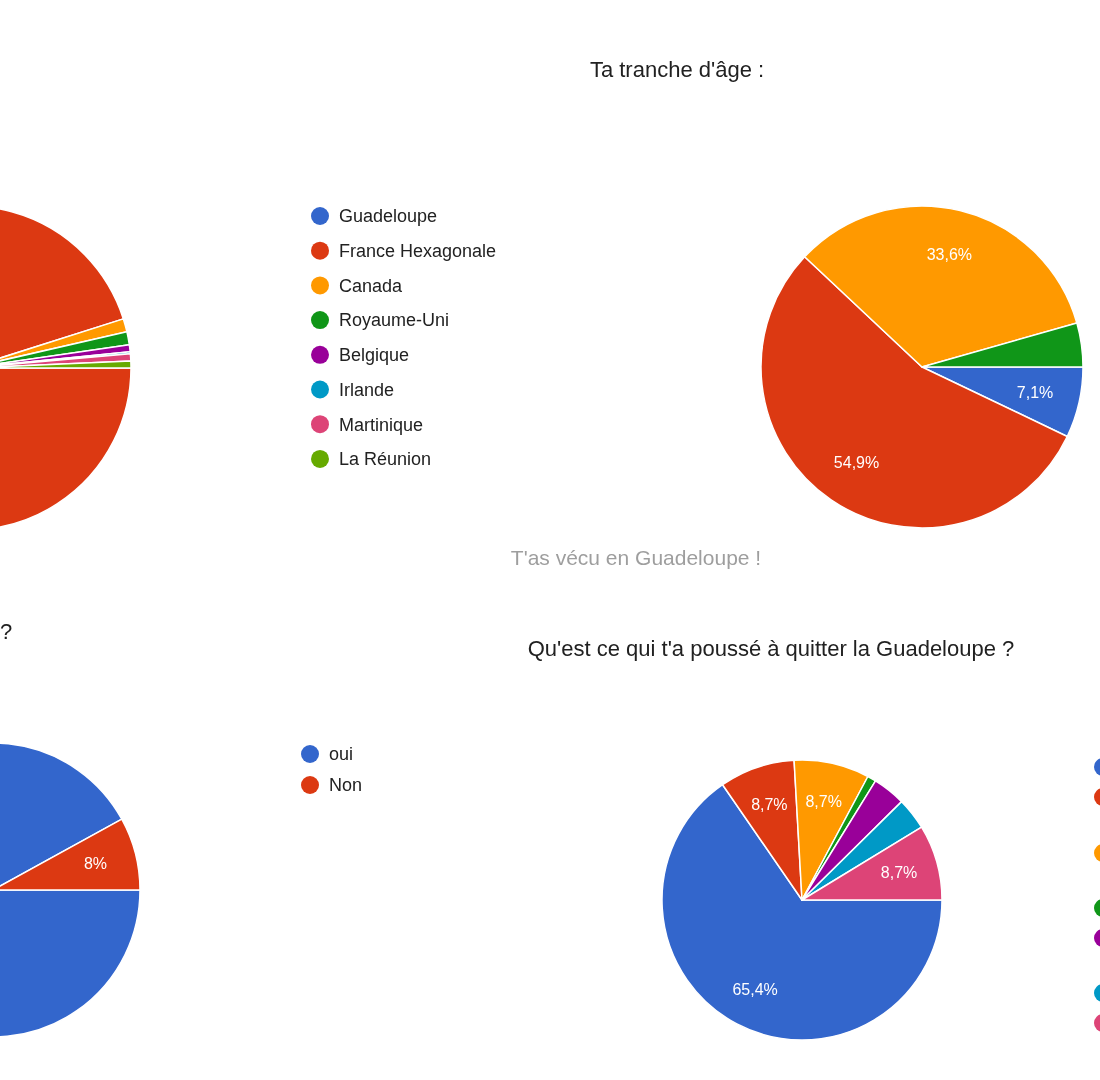  What do you see at coordinates (856, 463) in the screenshot?
I see `data-label: 54,9%` at bounding box center [856, 463].